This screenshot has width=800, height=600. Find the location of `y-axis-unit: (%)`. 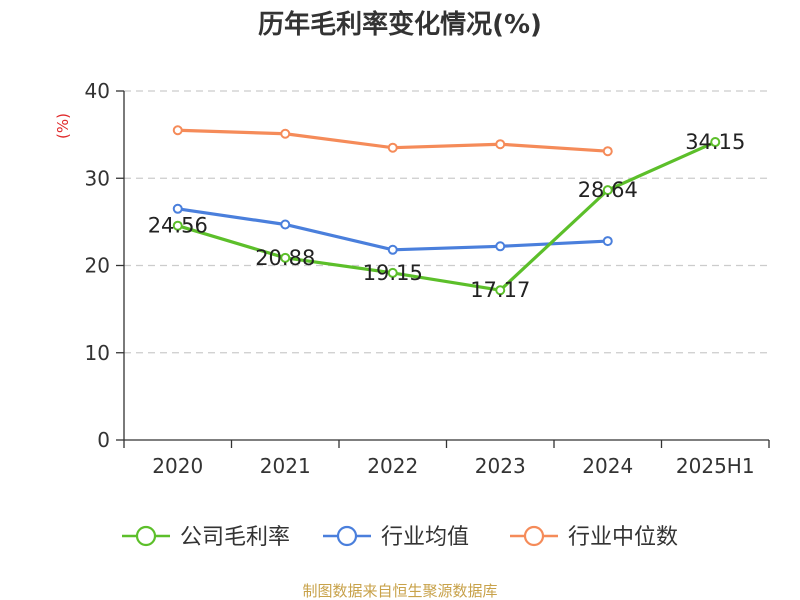

y-axis-unit: (%) is located at coordinates (63, 126).